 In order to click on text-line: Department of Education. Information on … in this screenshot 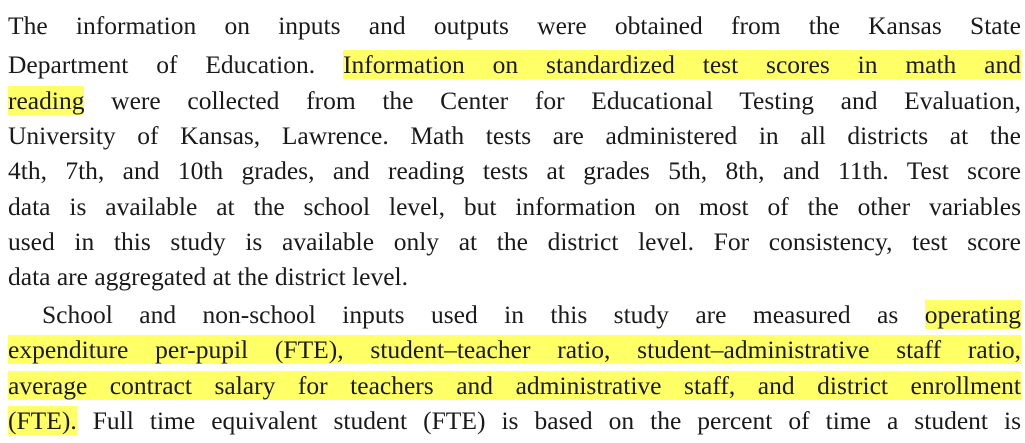, I will do `click(514, 64)`.